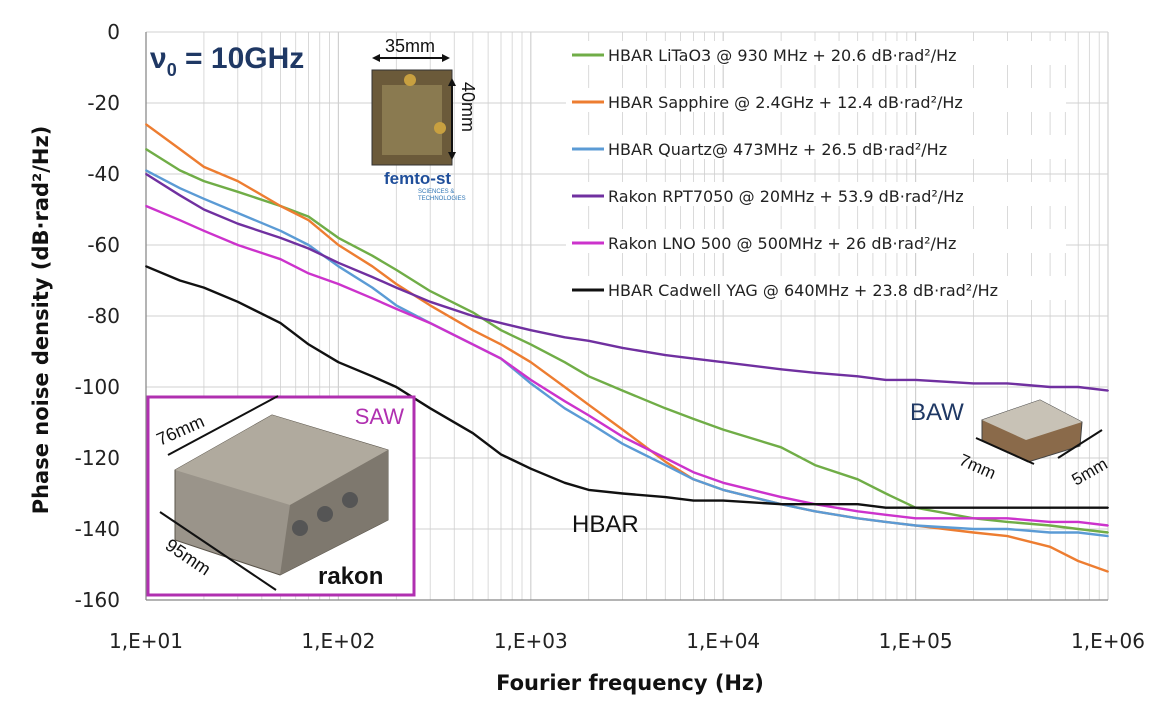 The height and width of the screenshot is (701, 1160). Describe the element at coordinates (1010, 444) in the screenshot. I see `baw-inset: BAW 7mm 5mm` at that location.